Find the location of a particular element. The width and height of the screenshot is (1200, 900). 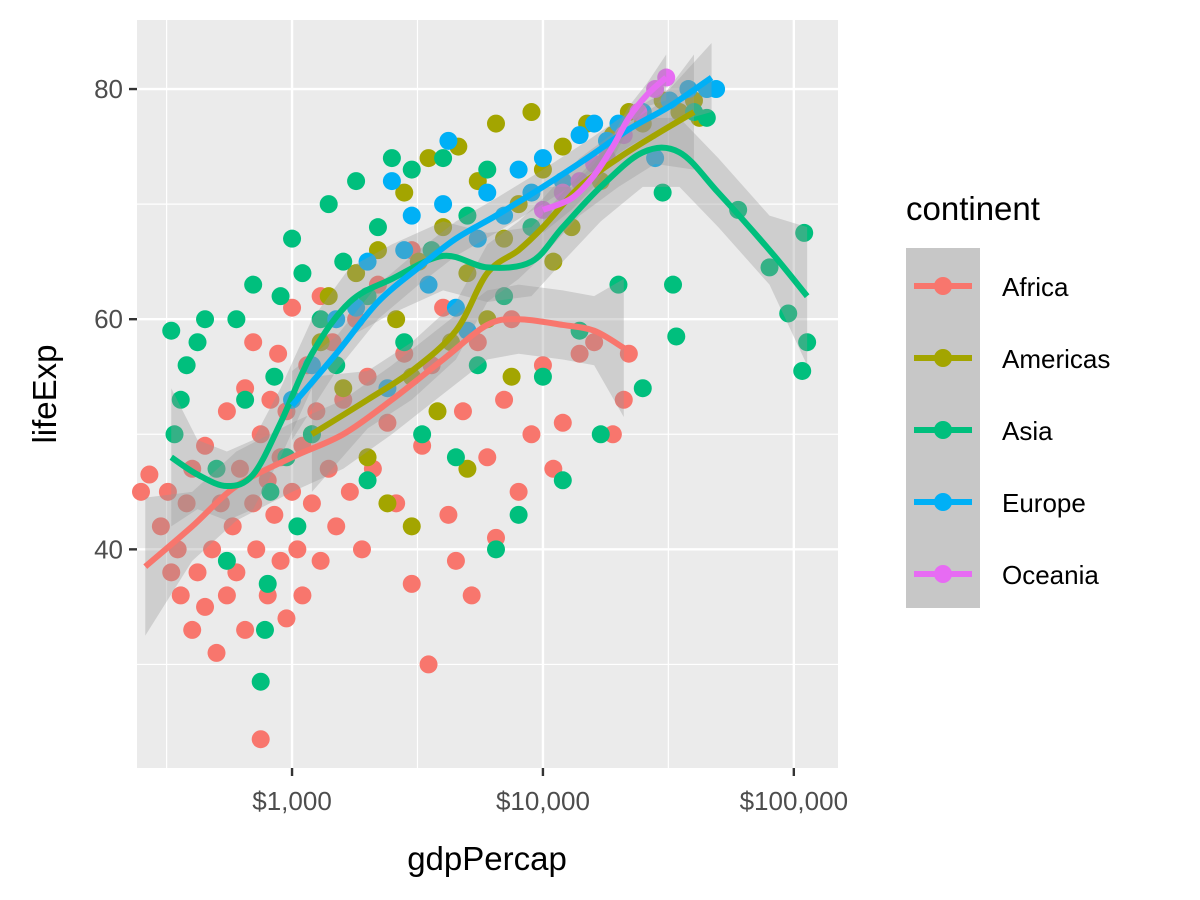

y-axis-title: lifeExp is located at coordinates (44, 393).